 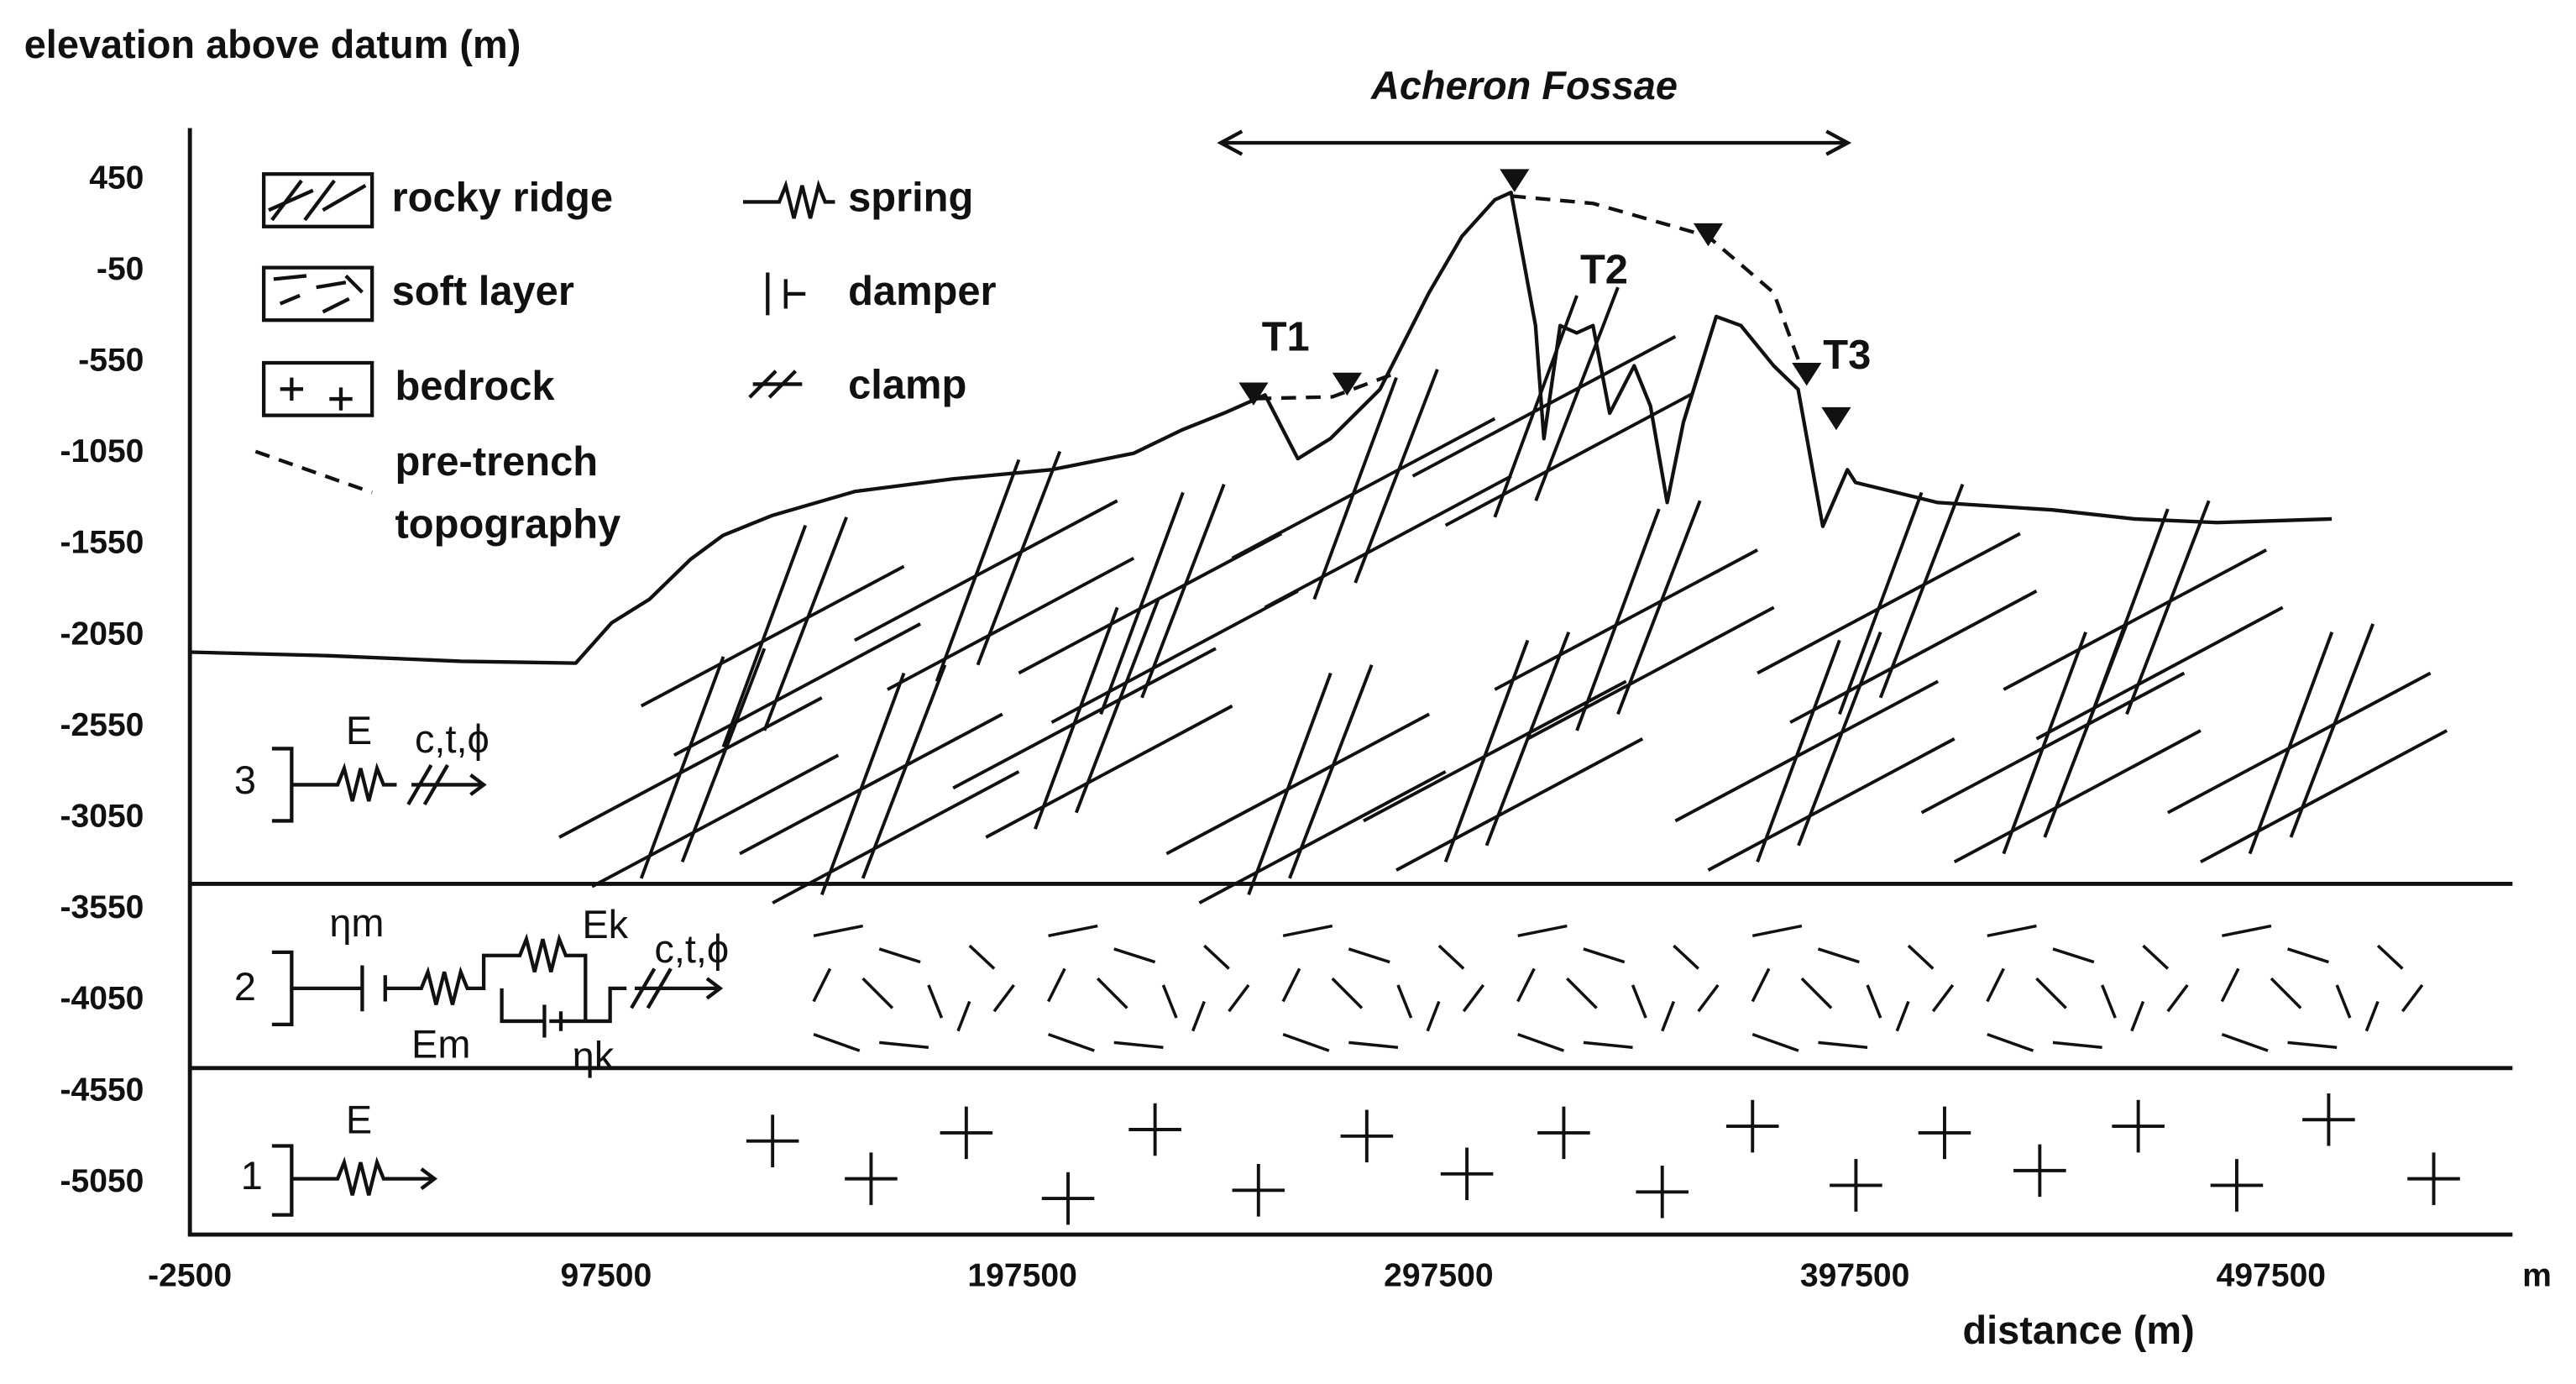 I want to click on region-arrow, so click(x=1534, y=142).